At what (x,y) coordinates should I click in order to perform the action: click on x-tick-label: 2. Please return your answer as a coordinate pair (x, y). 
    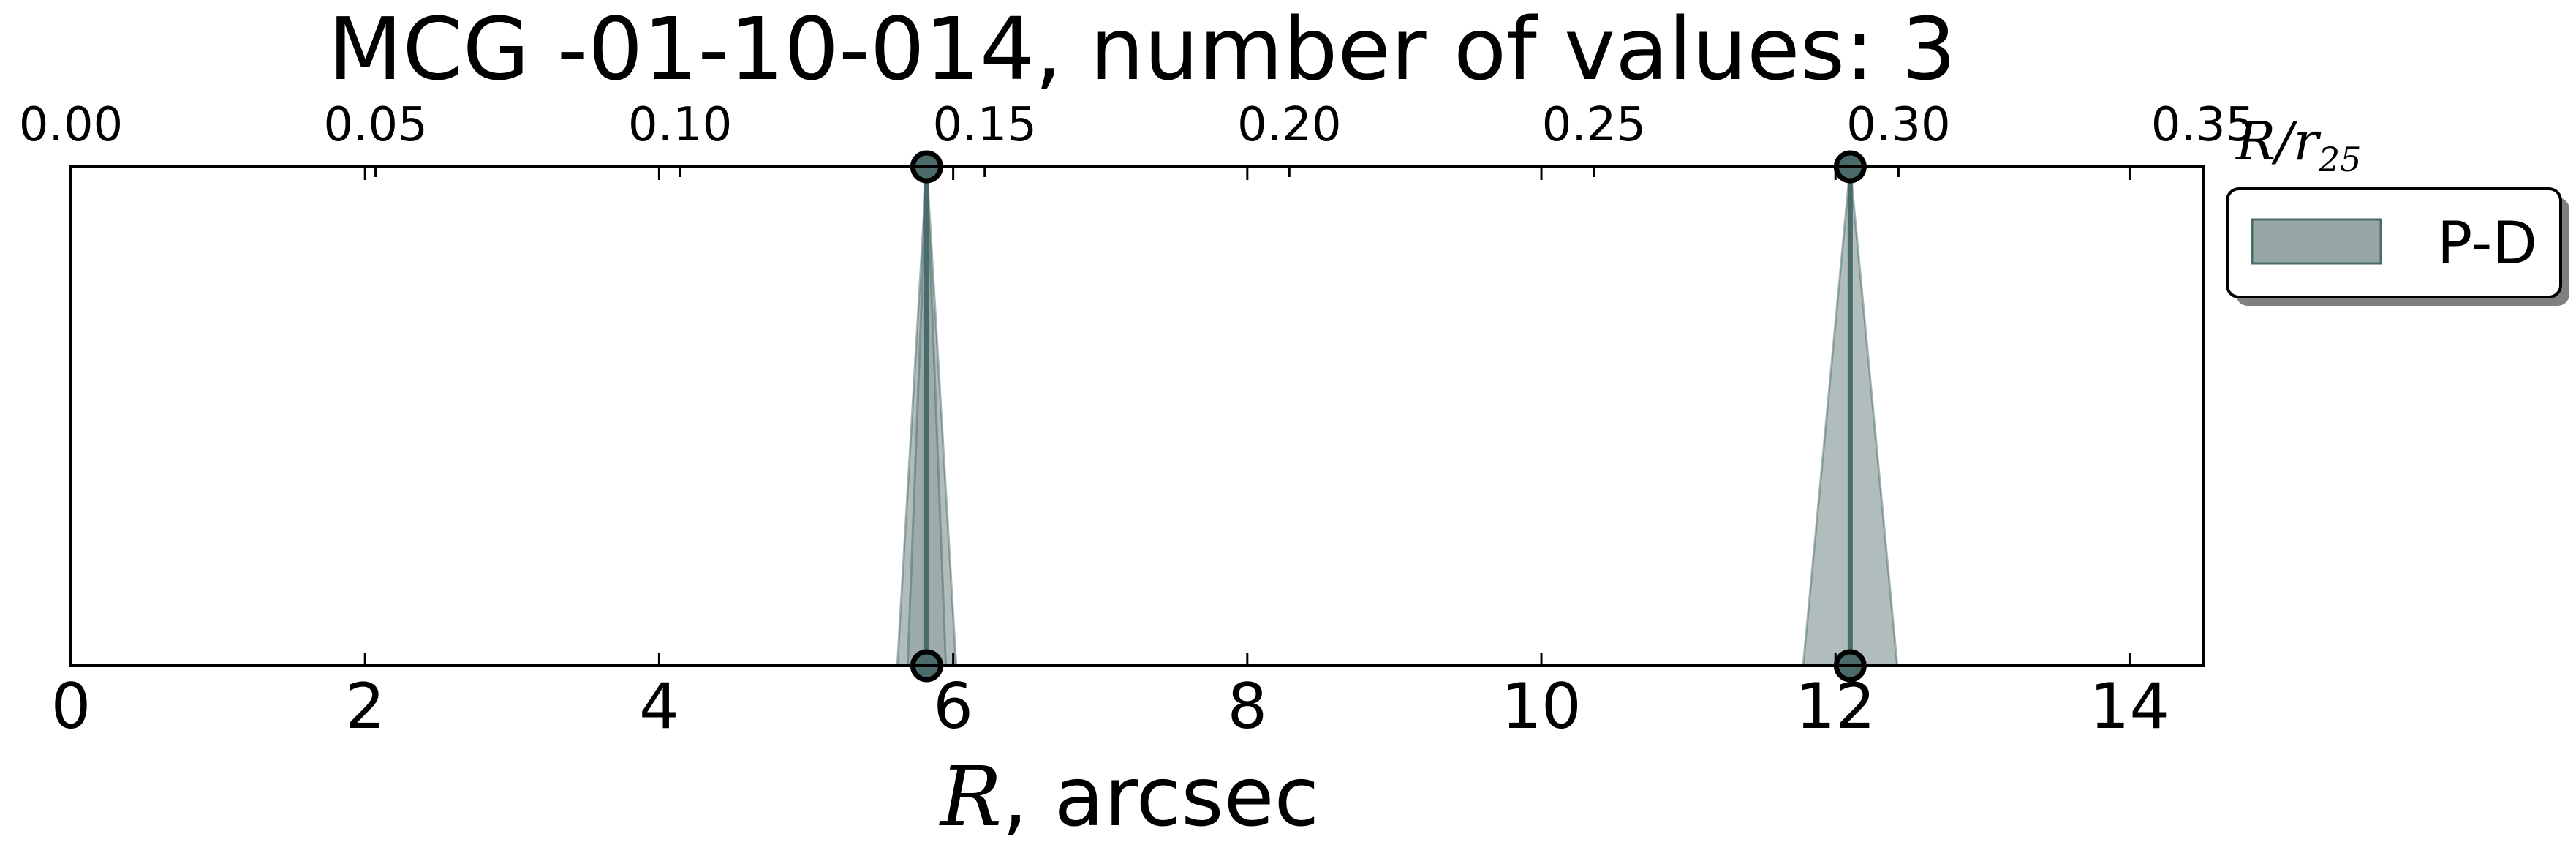
    Looking at the image, I should click on (365, 706).